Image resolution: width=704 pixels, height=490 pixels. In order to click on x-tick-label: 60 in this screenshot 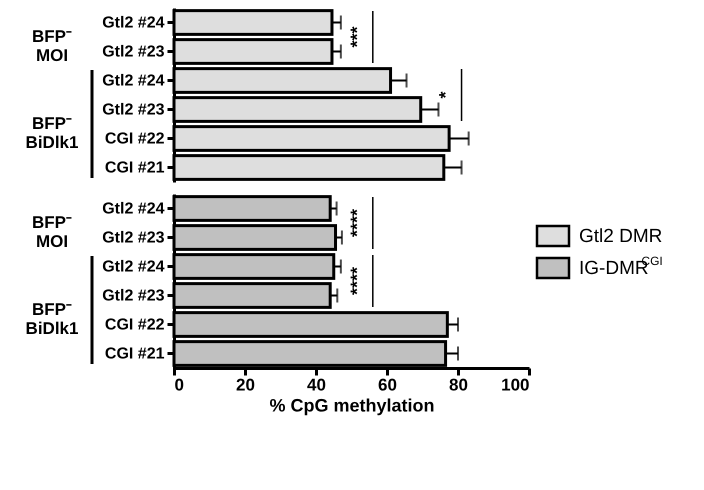, I will do `click(387, 385)`.